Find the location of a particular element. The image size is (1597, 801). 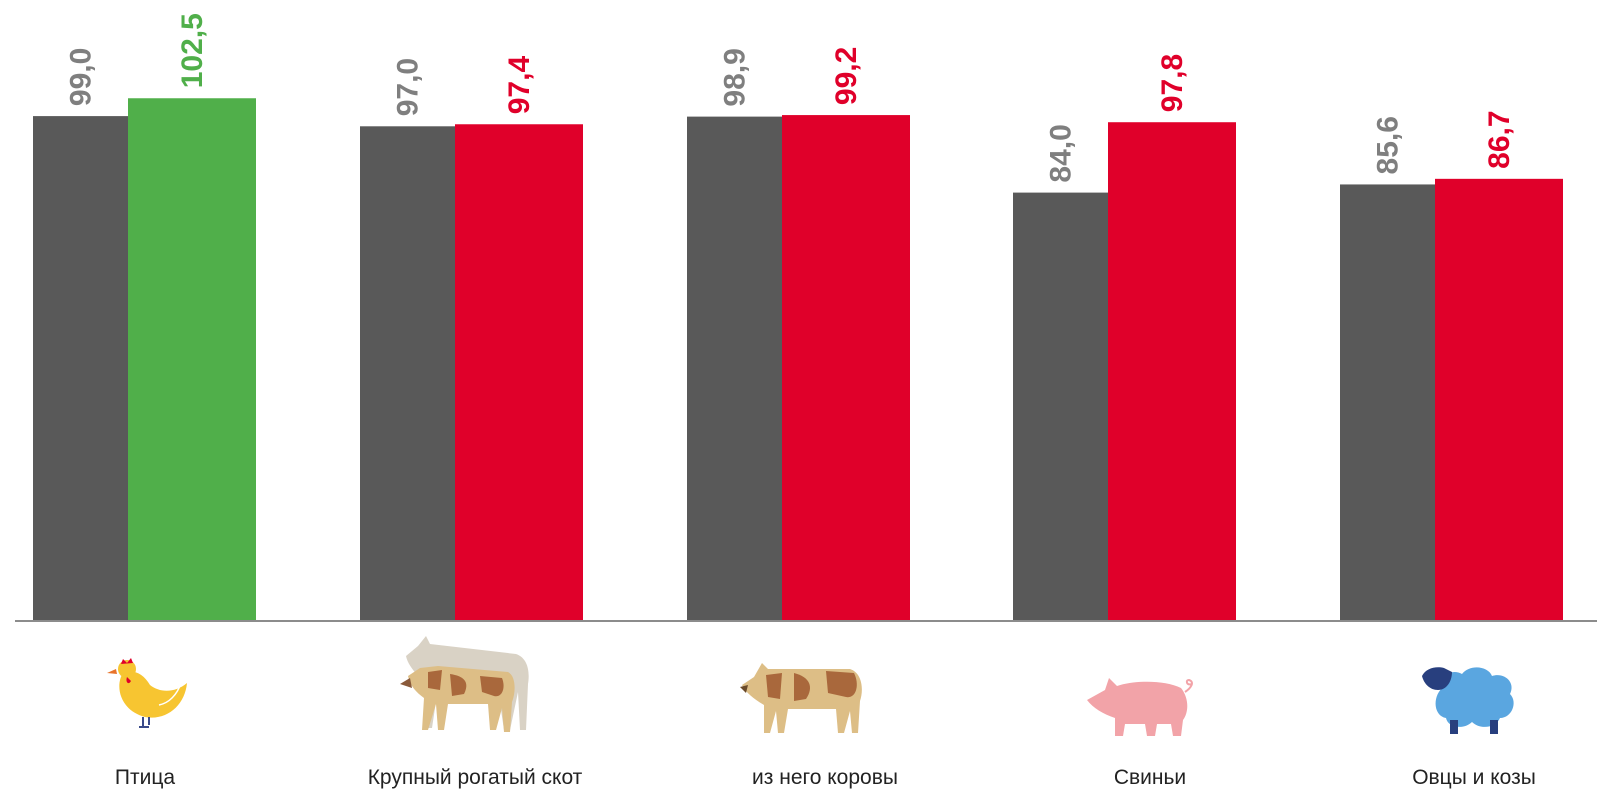

value-label: 84,0 is located at coordinates (1061, 153).